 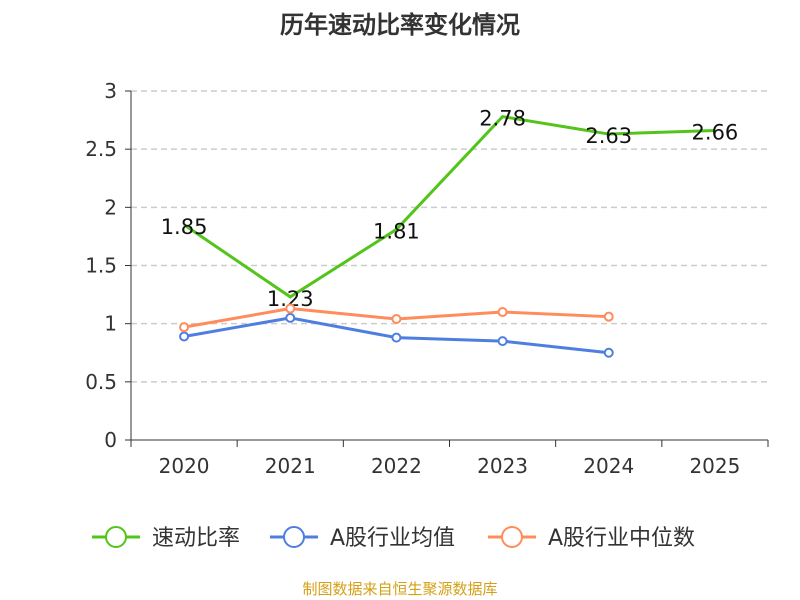 I want to click on legend-label: 速动比率, so click(x=196, y=538).